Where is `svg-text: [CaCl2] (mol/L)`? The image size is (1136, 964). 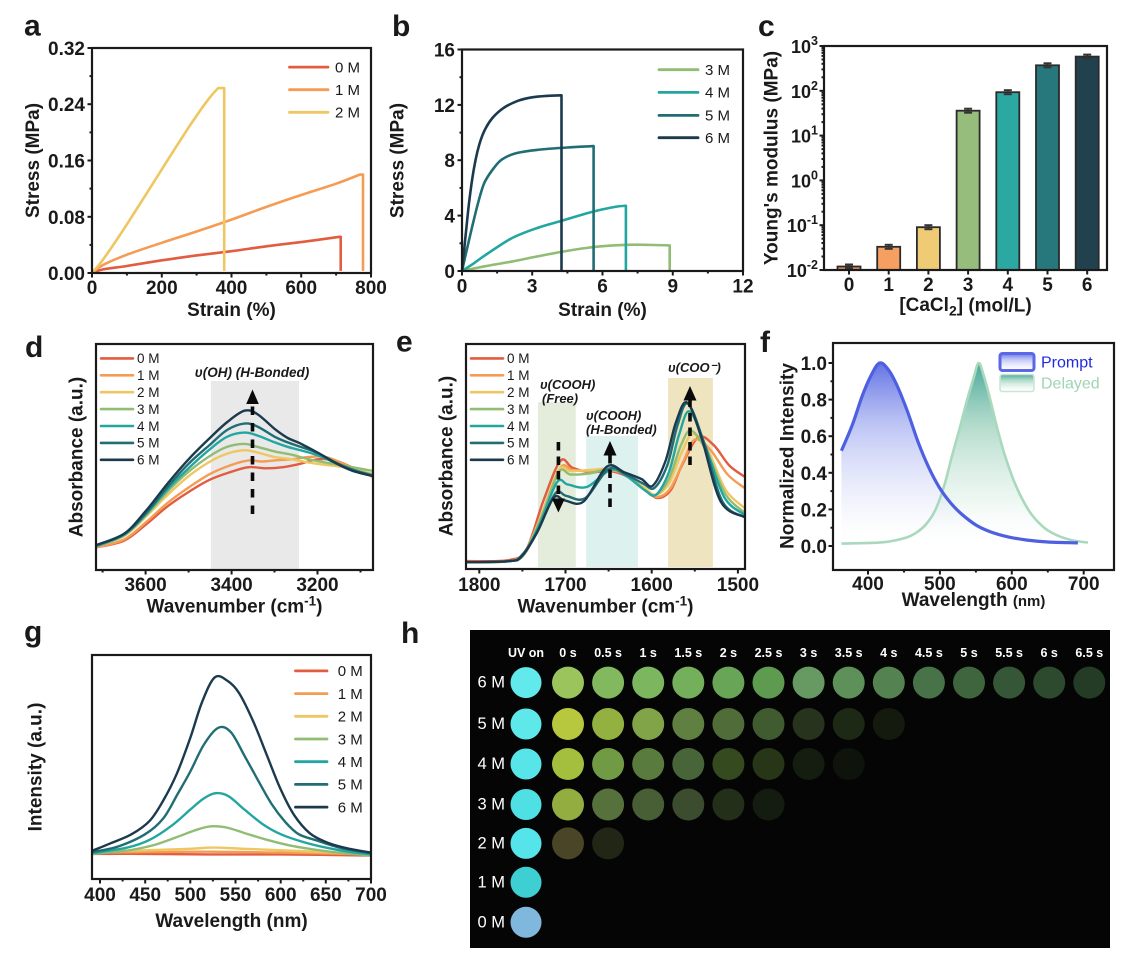 svg-text: [CaCl2] (mol/L) is located at coordinates (965, 307).